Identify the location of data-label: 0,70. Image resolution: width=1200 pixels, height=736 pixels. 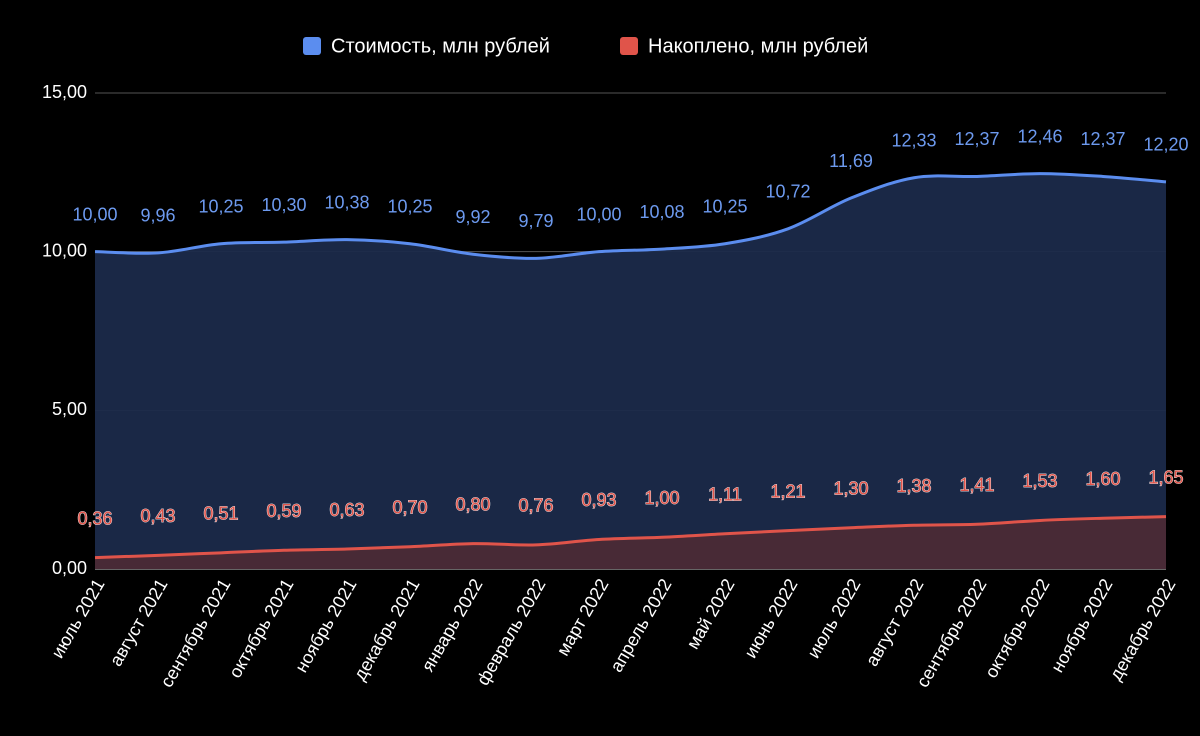
(409, 508).